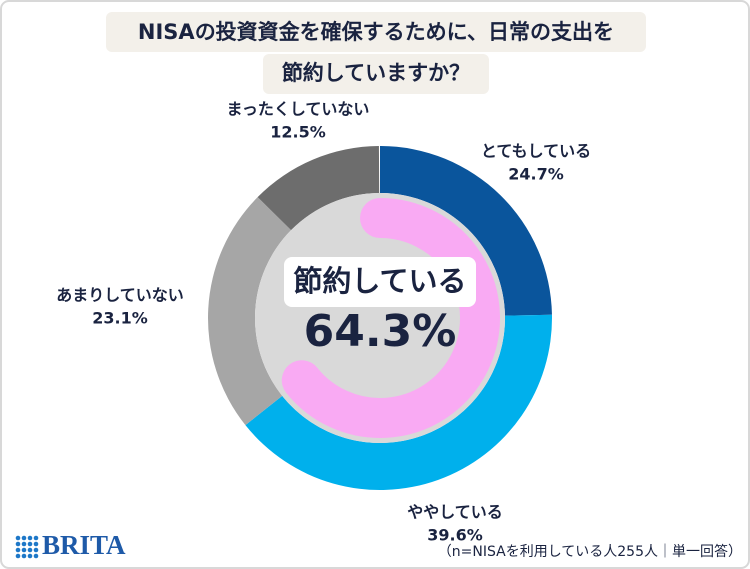  I want to click on segment-label: とてもしている, so click(536, 151).